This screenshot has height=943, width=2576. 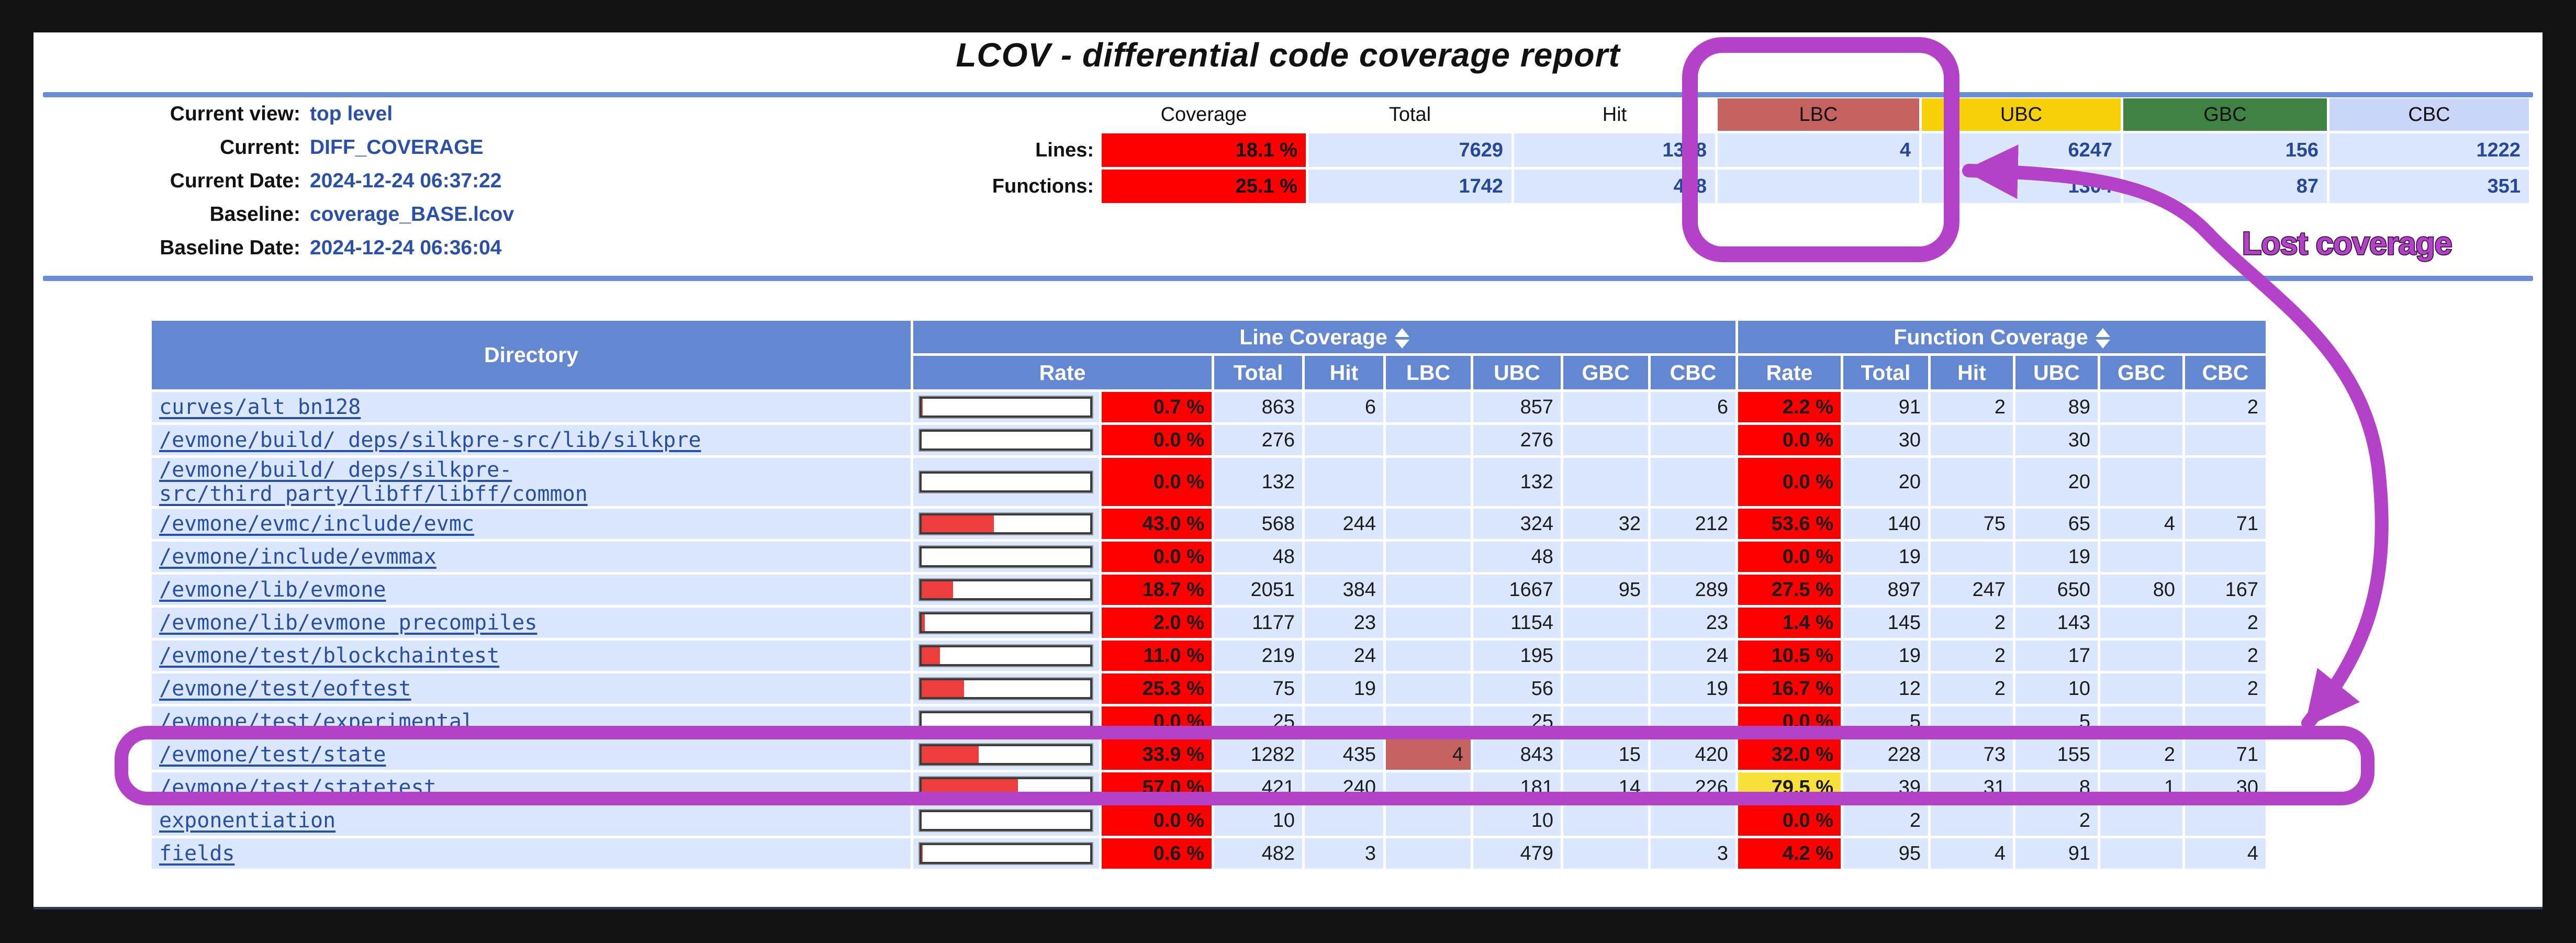 I want to click on function-cbc-cell: 2, so click(x=2225, y=656).